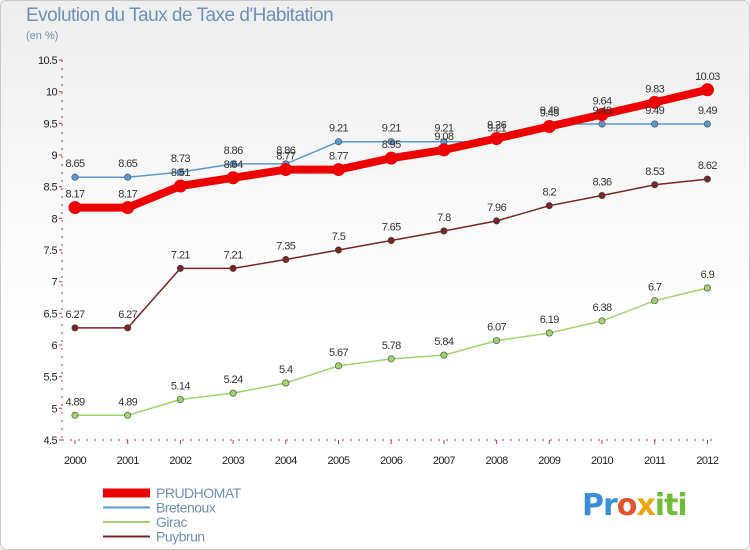  I want to click on data-label-girac: 6.38, so click(601, 308).